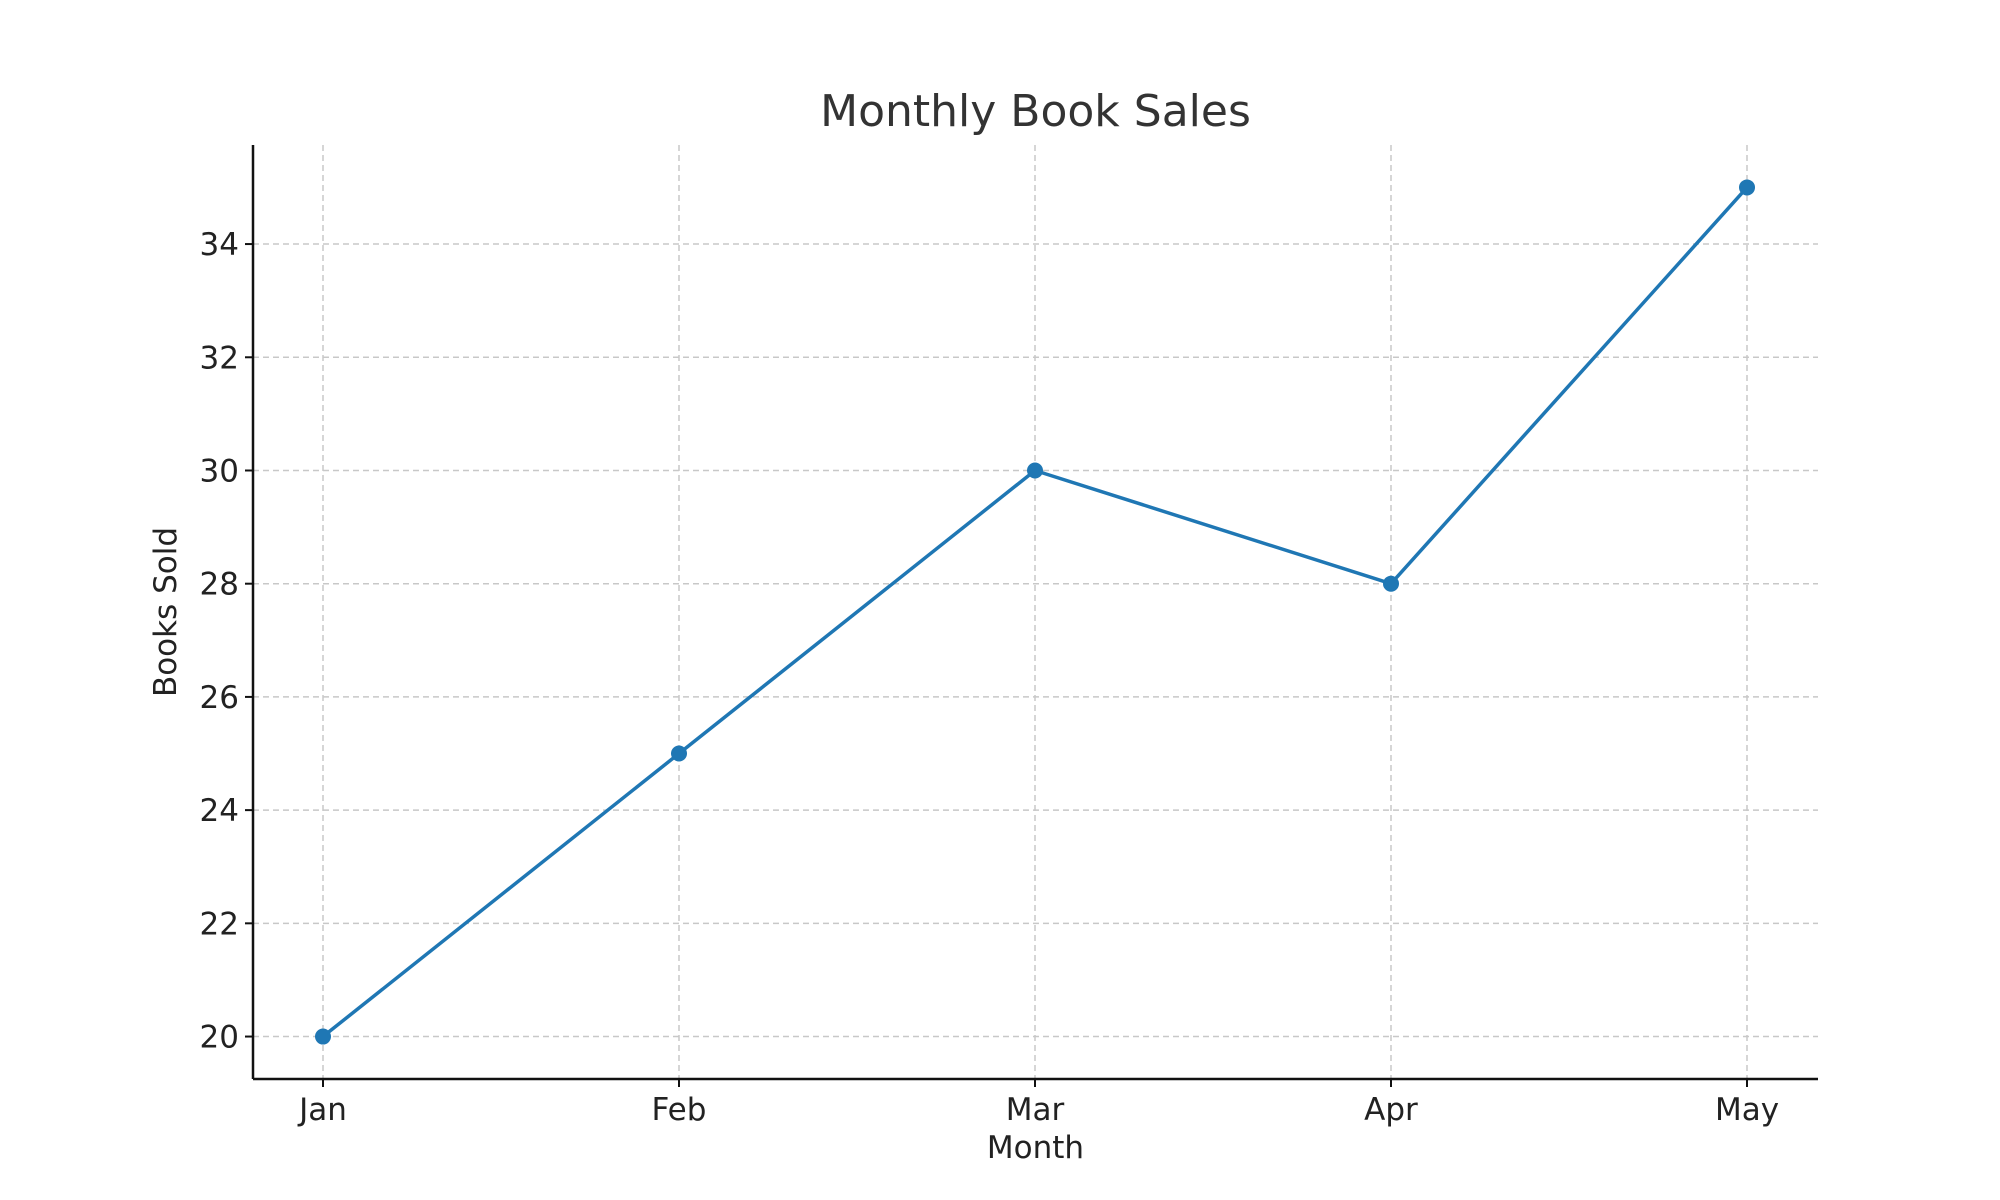  Describe the element at coordinates (1747, 1110) in the screenshot. I see `x-tick-label: May` at that location.